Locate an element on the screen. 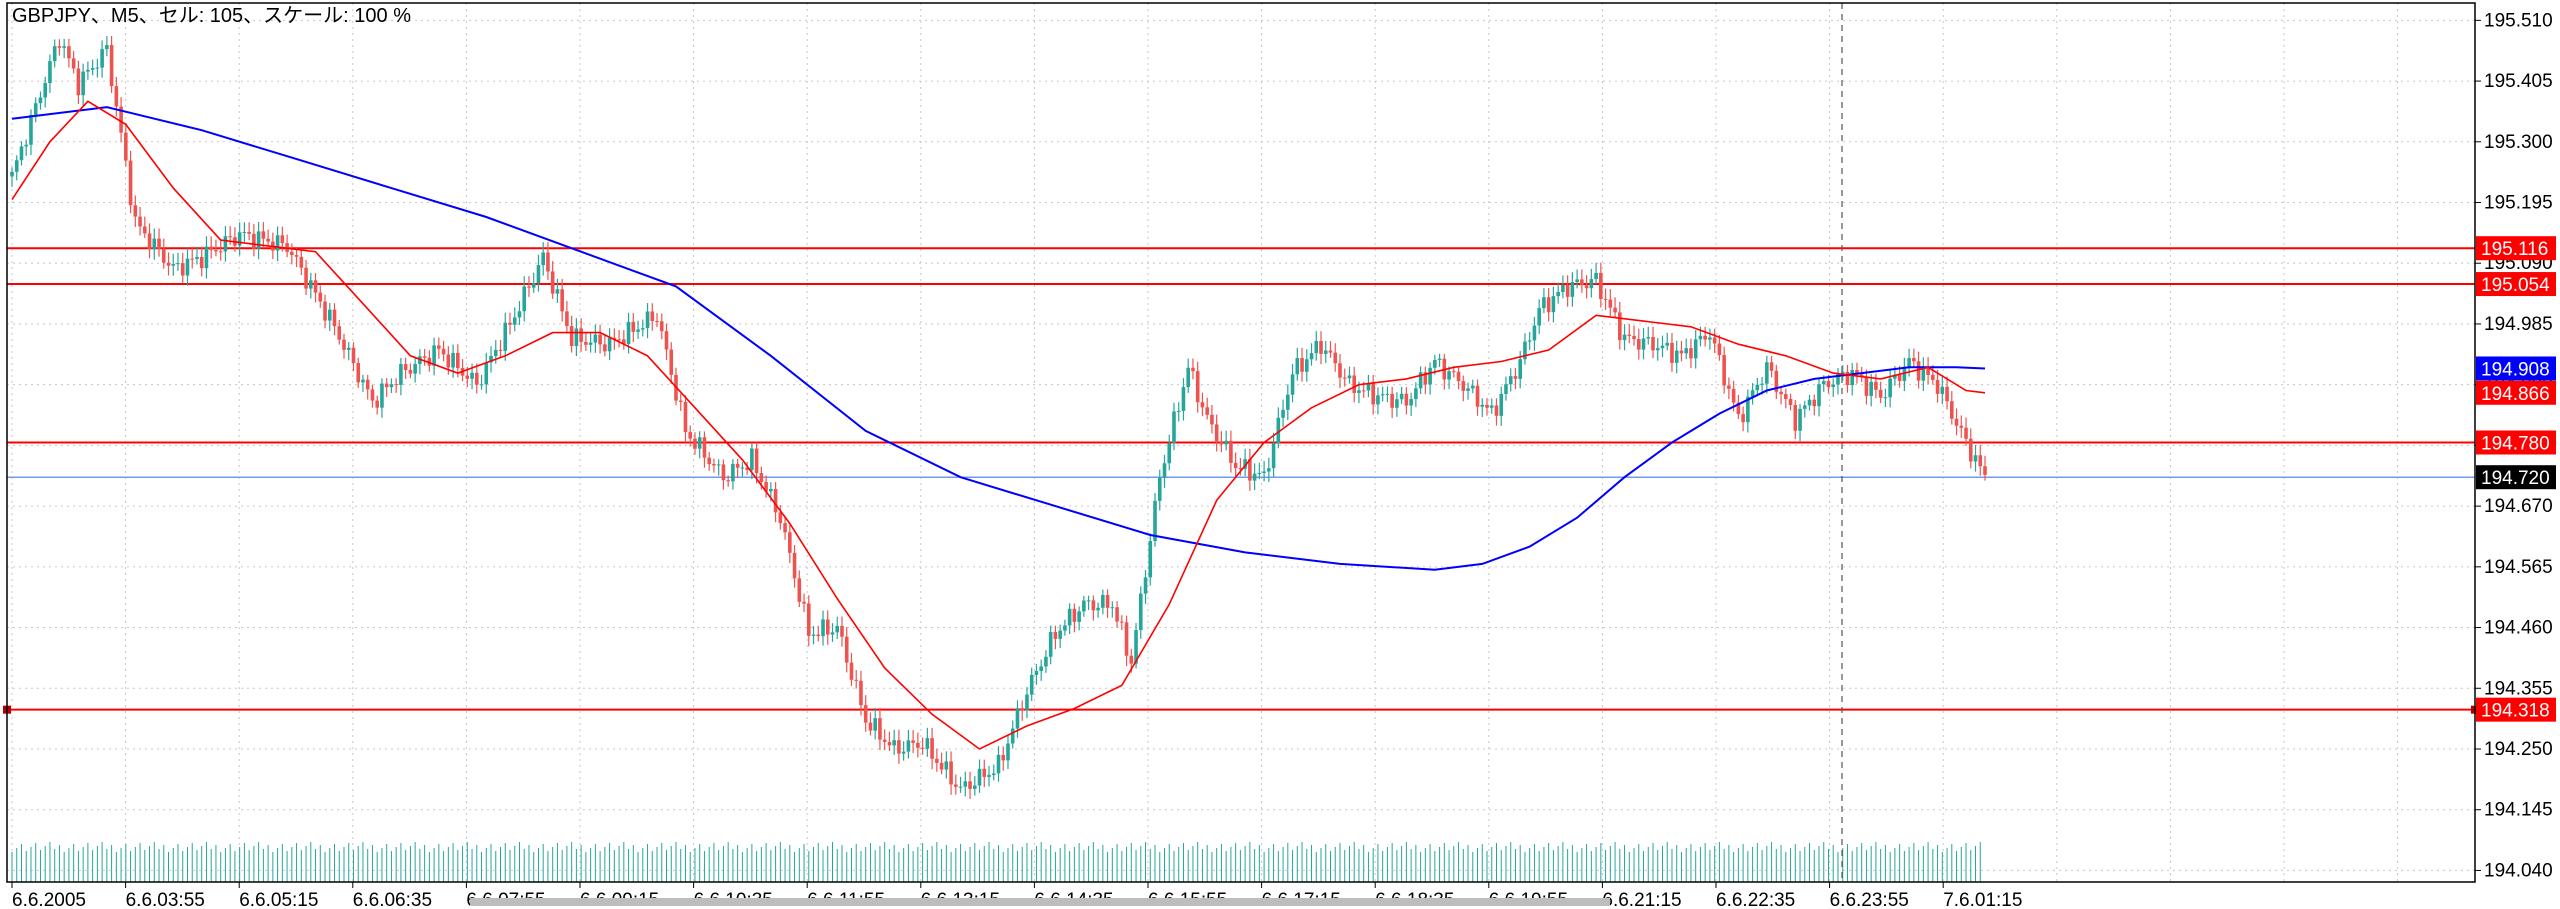 The width and height of the screenshot is (2560, 909). price-tick-label: 195.405 is located at coordinates (2518, 81).